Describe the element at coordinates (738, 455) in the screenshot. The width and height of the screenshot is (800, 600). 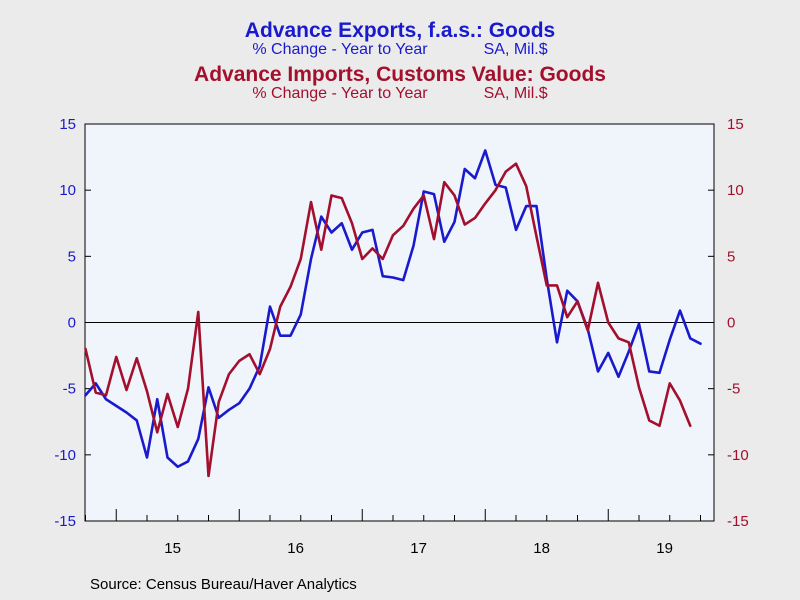
I see `y-right-tick-label: -10` at that location.